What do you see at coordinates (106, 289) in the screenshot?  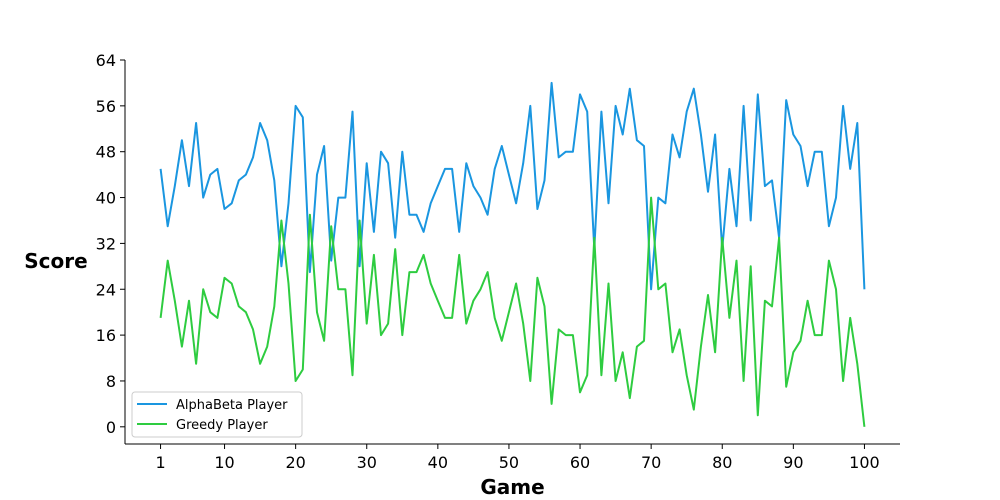 I see `y-tick-label: 24` at bounding box center [106, 289].